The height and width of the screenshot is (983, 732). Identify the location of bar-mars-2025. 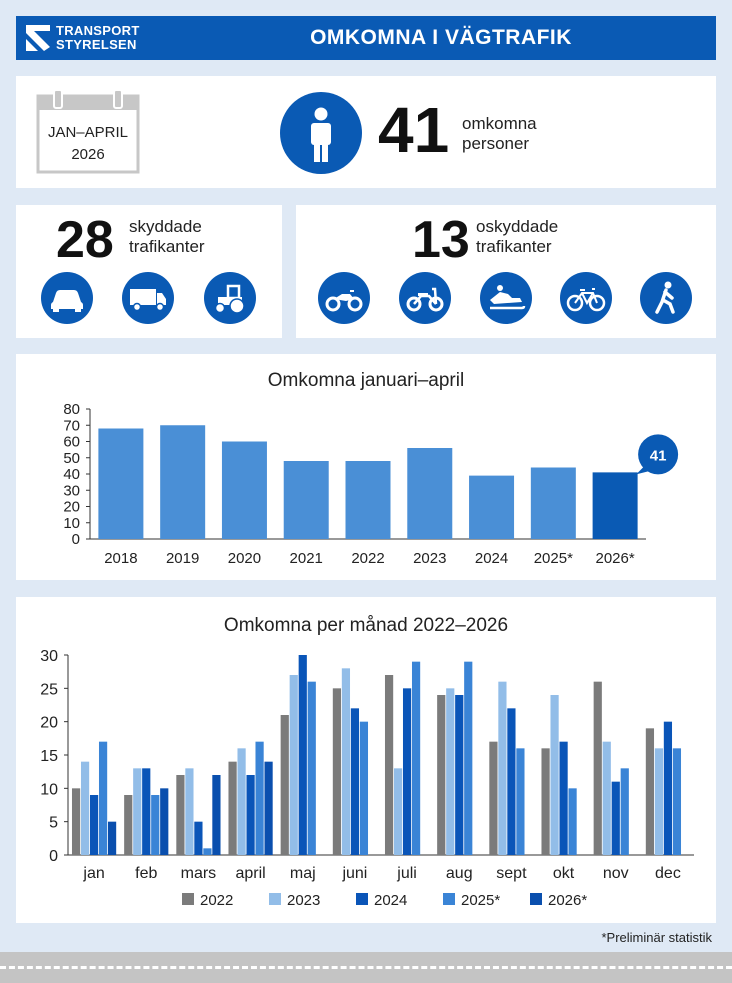
(207, 851).